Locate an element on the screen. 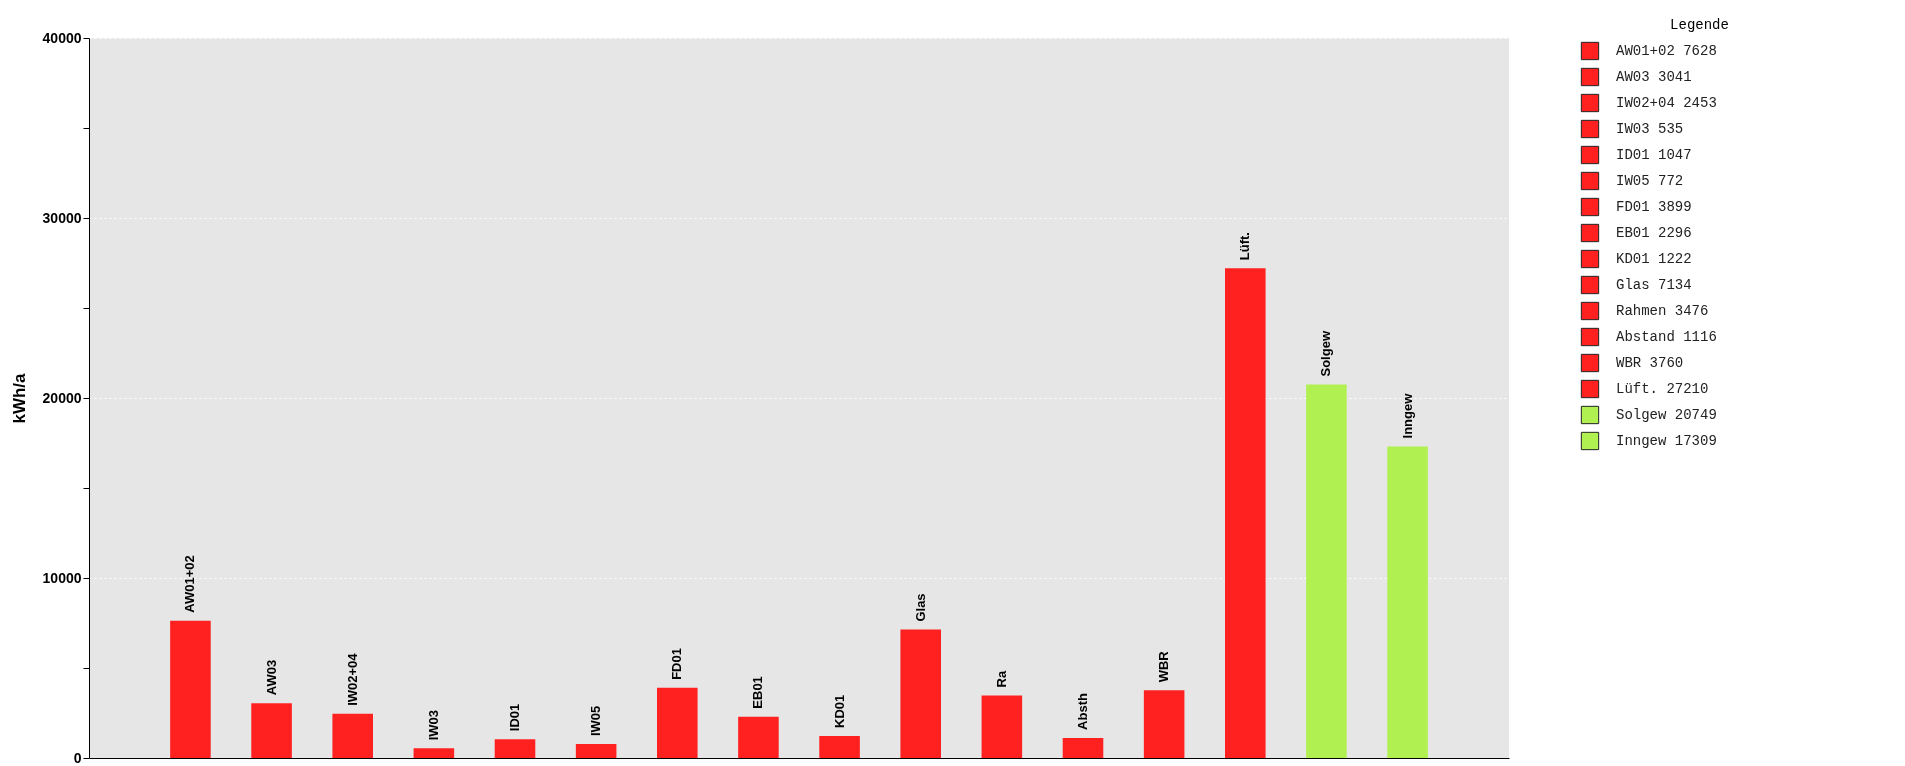  x-tick-label: IW03 is located at coordinates (433, 725).